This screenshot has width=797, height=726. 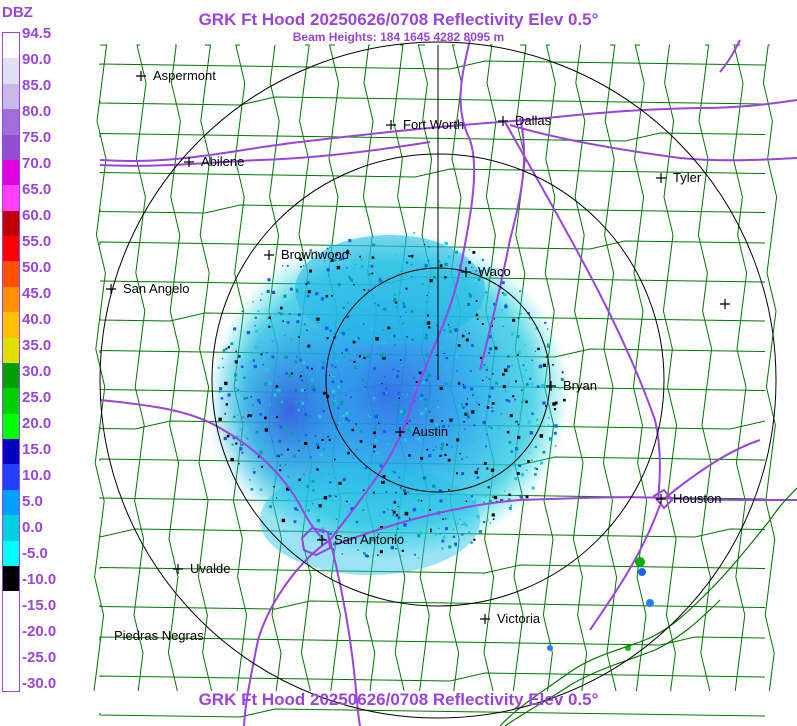 I want to click on legend-label: 40.0, so click(x=37, y=319).